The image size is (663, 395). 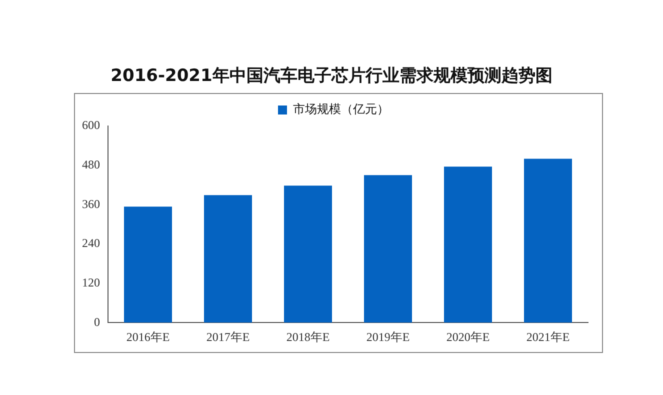 I want to click on x-tick-label: 2019年E, so click(x=388, y=337).